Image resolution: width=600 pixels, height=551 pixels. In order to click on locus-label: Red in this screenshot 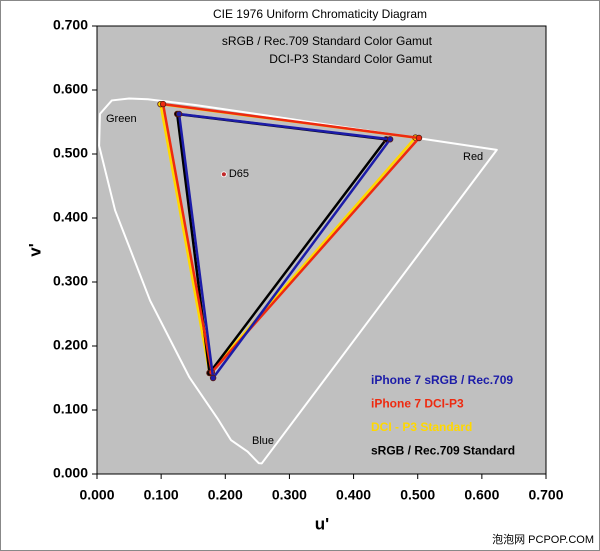, I will do `click(473, 157)`.